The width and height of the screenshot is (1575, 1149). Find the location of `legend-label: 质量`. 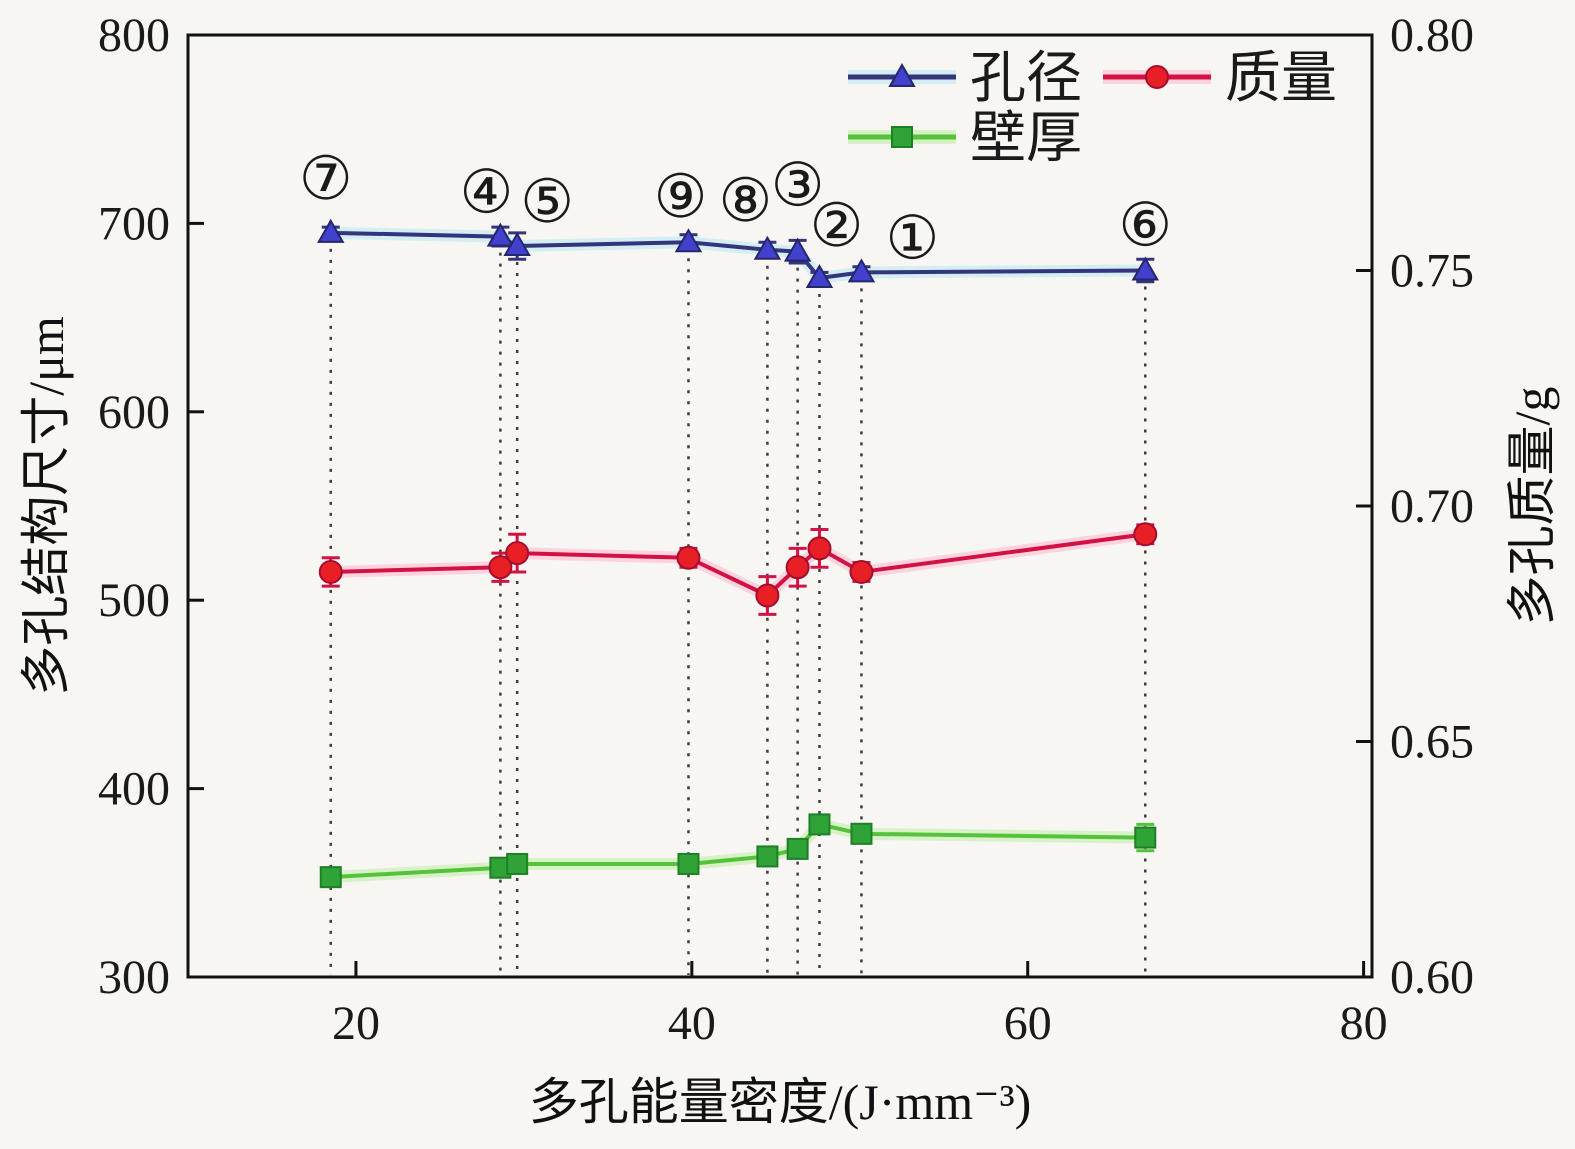

legend-label: 质量 is located at coordinates (1281, 79).